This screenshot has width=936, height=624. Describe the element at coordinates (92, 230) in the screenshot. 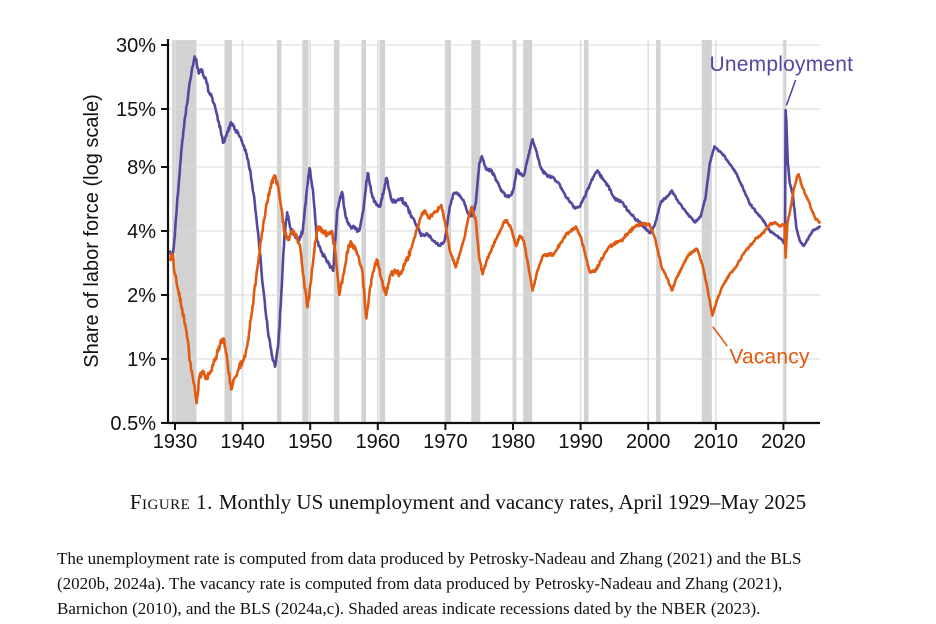

I see `y-axis-title: Share of labor force (log scale)` at that location.